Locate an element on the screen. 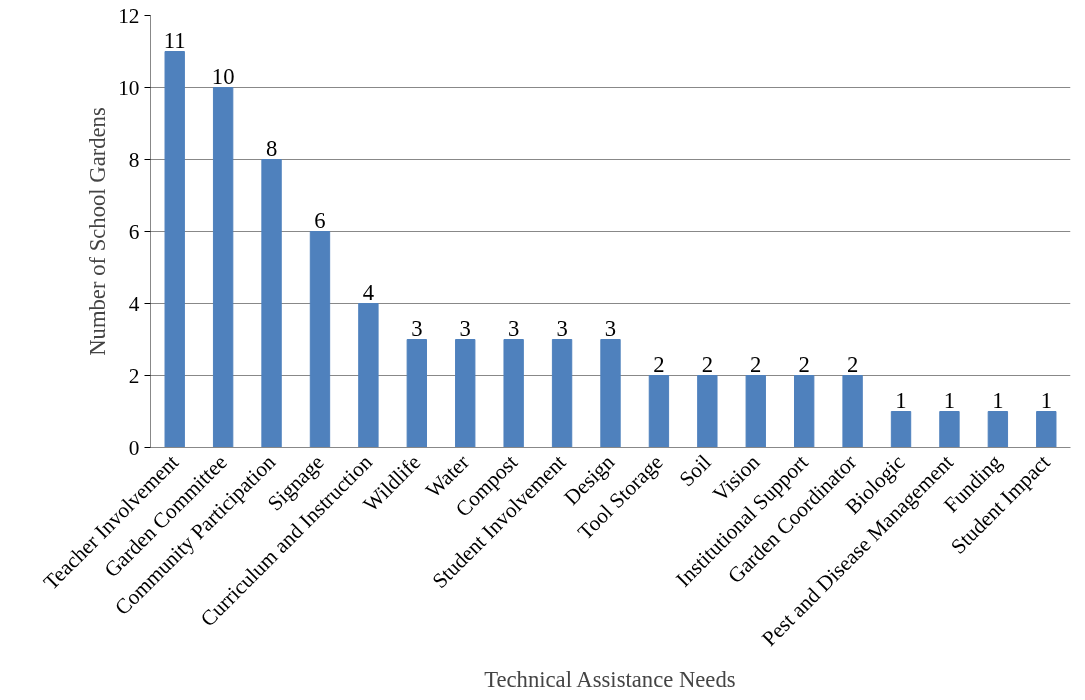 This screenshot has width=1085, height=700. data-label: 6 is located at coordinates (320, 220).